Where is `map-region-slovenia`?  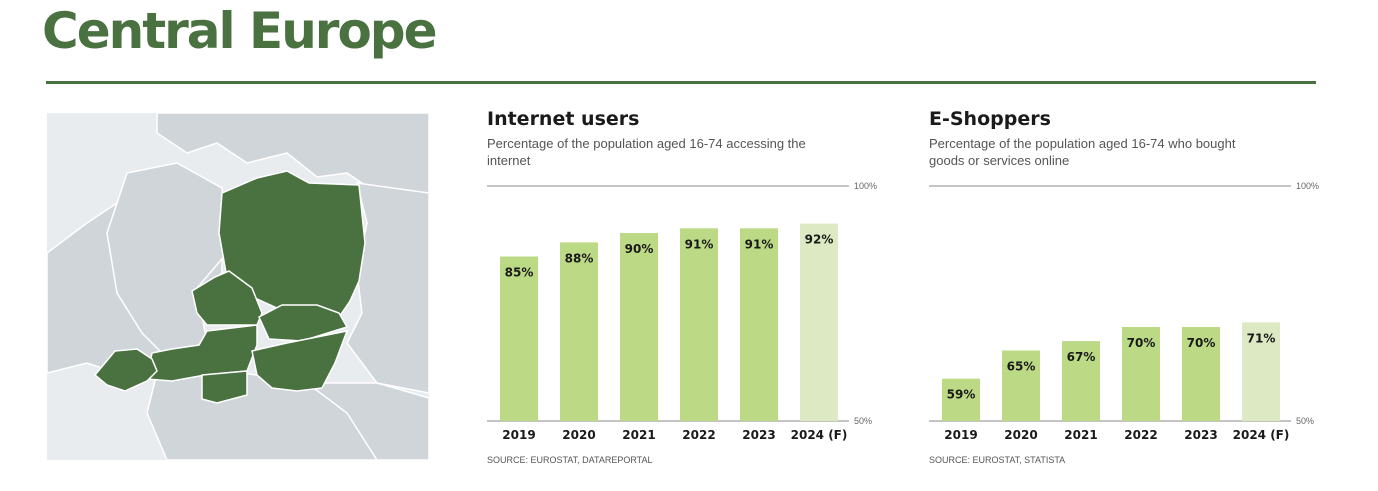
map-region-slovenia is located at coordinates (224, 387).